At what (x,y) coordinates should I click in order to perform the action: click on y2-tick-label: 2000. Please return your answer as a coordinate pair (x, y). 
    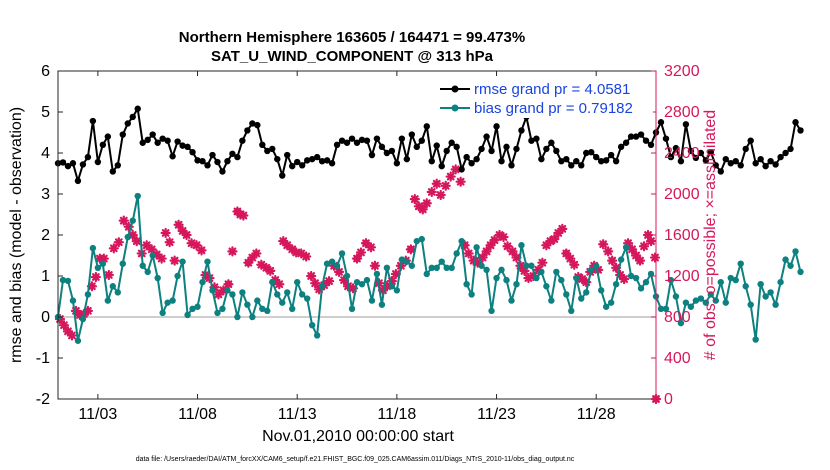
    Looking at the image, I should click on (682, 194).